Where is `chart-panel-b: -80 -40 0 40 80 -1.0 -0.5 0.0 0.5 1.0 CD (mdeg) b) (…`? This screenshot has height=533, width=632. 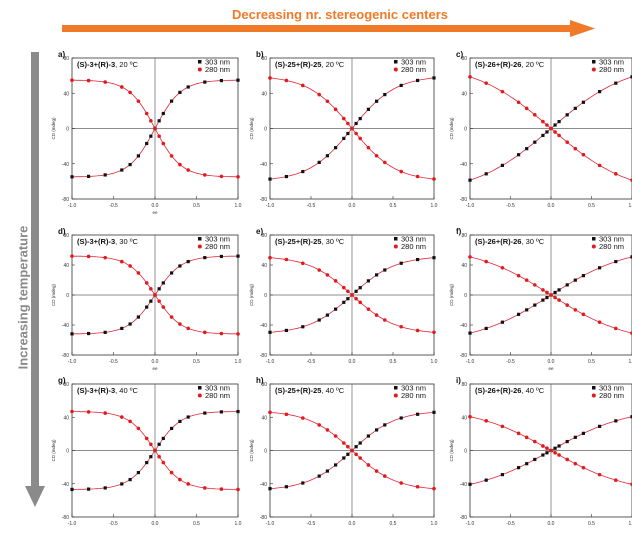 chart-panel-b: -80 -40 0 40 80 -1.0 -0.5 0.0 0.5 1.0 CD (mdeg) b) (… is located at coordinates (343, 129).